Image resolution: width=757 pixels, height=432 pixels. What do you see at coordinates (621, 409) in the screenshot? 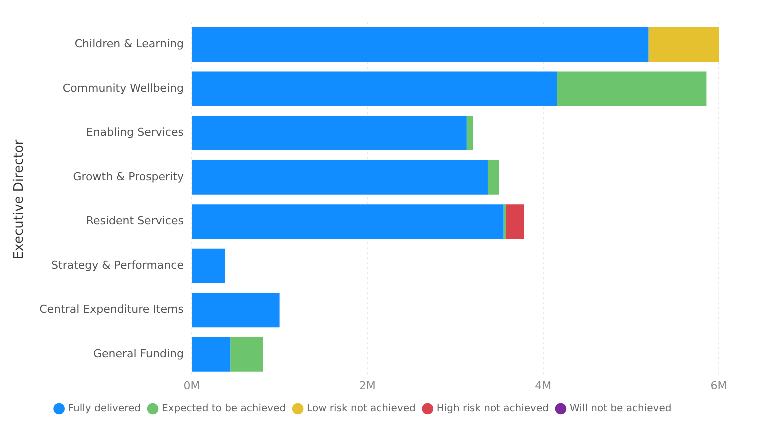
I see `legend-label: Will not be achieved` at bounding box center [621, 409].